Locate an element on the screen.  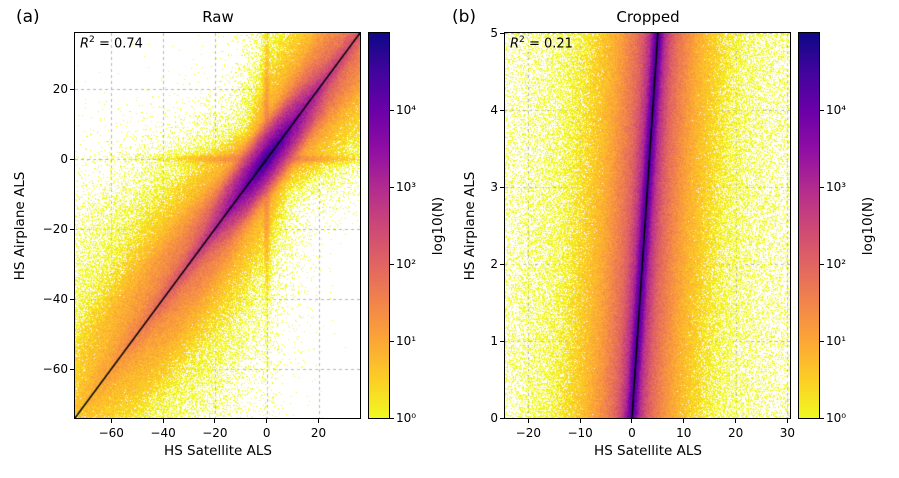
y-tick-label: 3 is located at coordinates (494, 187).